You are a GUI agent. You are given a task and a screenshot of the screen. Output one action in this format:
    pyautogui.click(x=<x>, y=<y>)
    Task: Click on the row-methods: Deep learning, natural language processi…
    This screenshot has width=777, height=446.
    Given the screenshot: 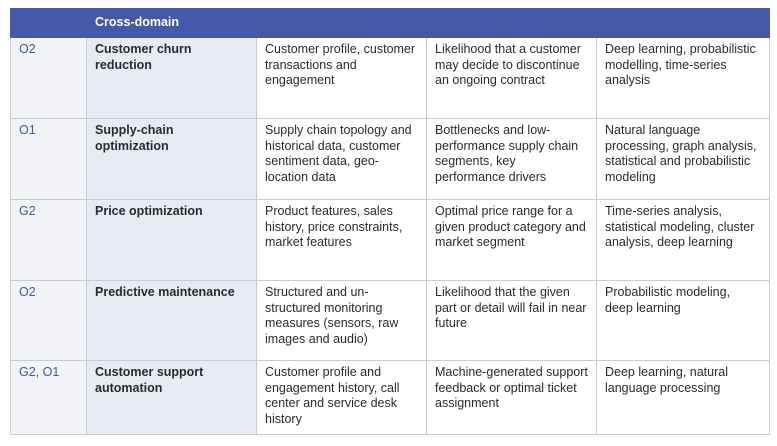 What is the action you would take?
    pyautogui.click(x=683, y=397)
    